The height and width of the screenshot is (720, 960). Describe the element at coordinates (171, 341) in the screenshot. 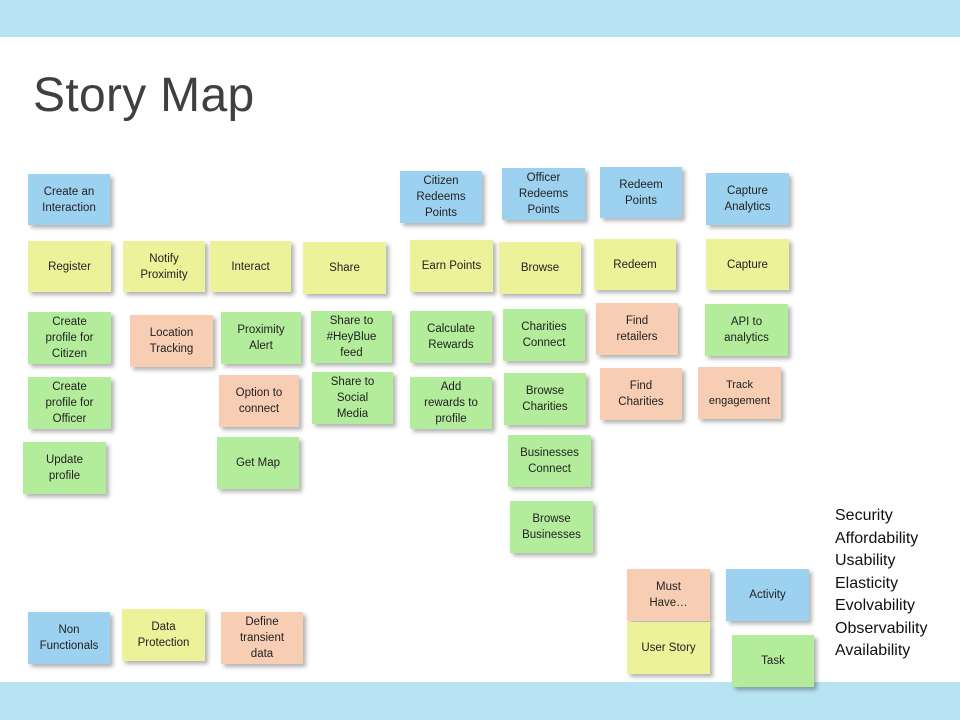

I see `note-location-tracking: Location Tracking` at that location.